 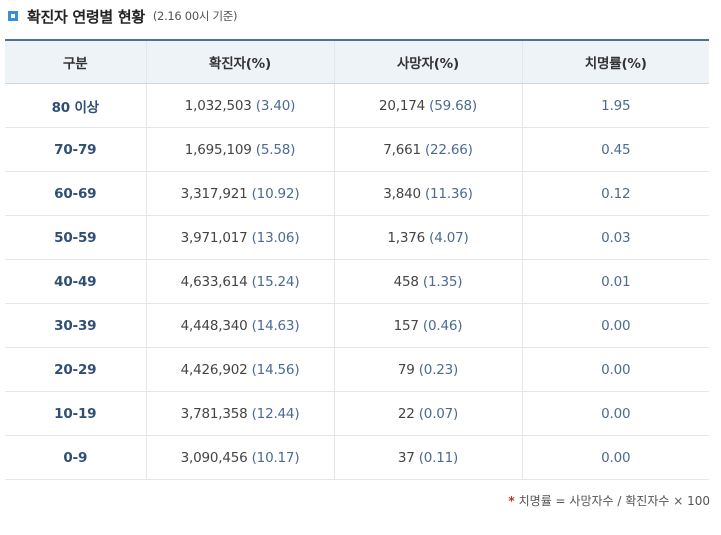 I want to click on confirmed-cell: 3,090,456 (10.17), so click(x=239, y=457).